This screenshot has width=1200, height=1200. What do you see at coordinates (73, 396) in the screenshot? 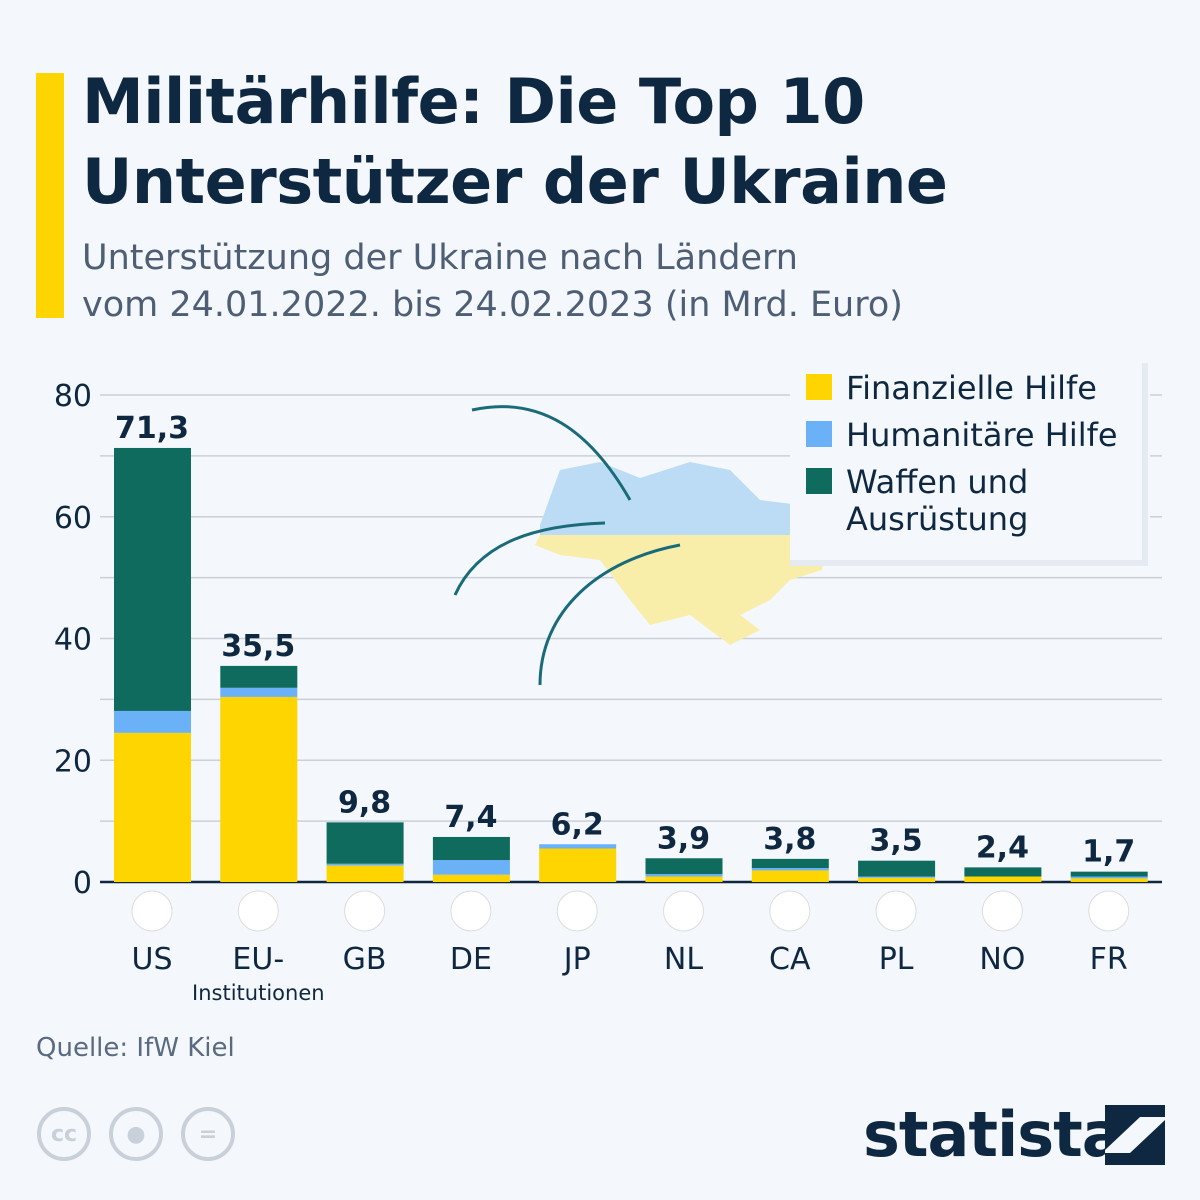
I see `y-tick-label: 80` at bounding box center [73, 396].